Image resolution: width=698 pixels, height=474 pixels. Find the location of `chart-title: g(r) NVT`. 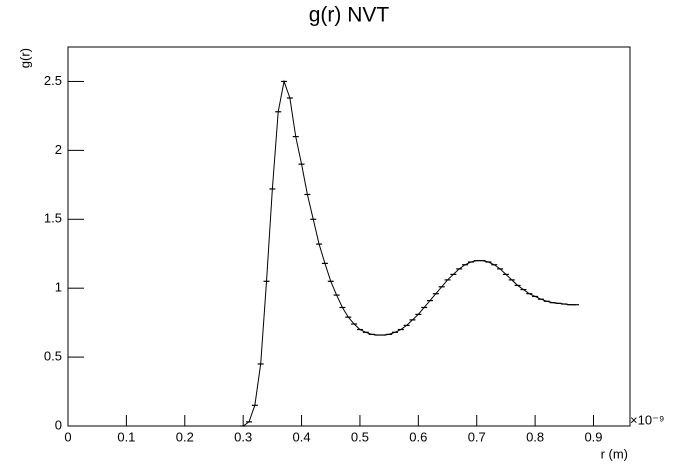

chart-title: g(r) NVT is located at coordinates (349, 15).